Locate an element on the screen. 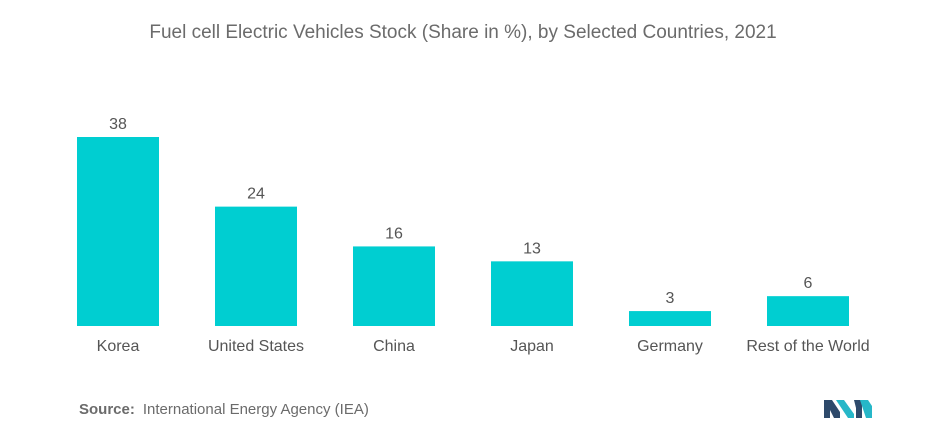  source-note: Source: International Energy Agency (IEA) is located at coordinates (224, 409).